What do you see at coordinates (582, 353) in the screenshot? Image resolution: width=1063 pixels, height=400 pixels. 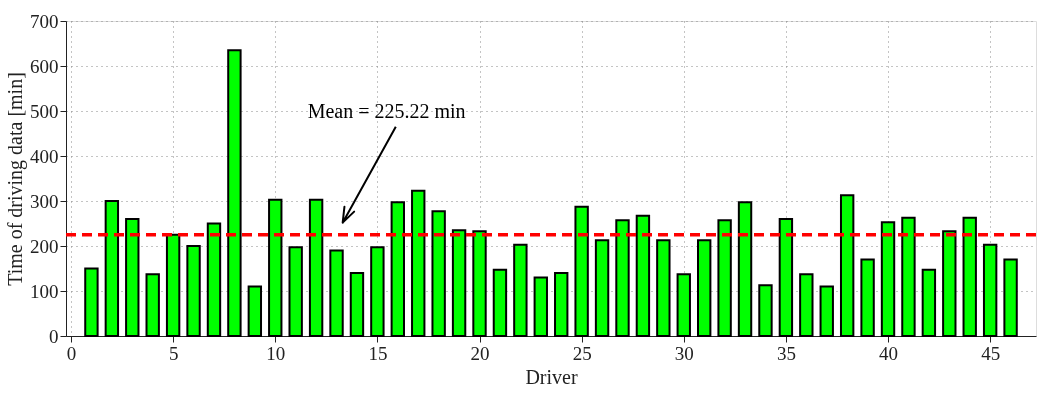 I see `x-tick-label: 25` at bounding box center [582, 353].